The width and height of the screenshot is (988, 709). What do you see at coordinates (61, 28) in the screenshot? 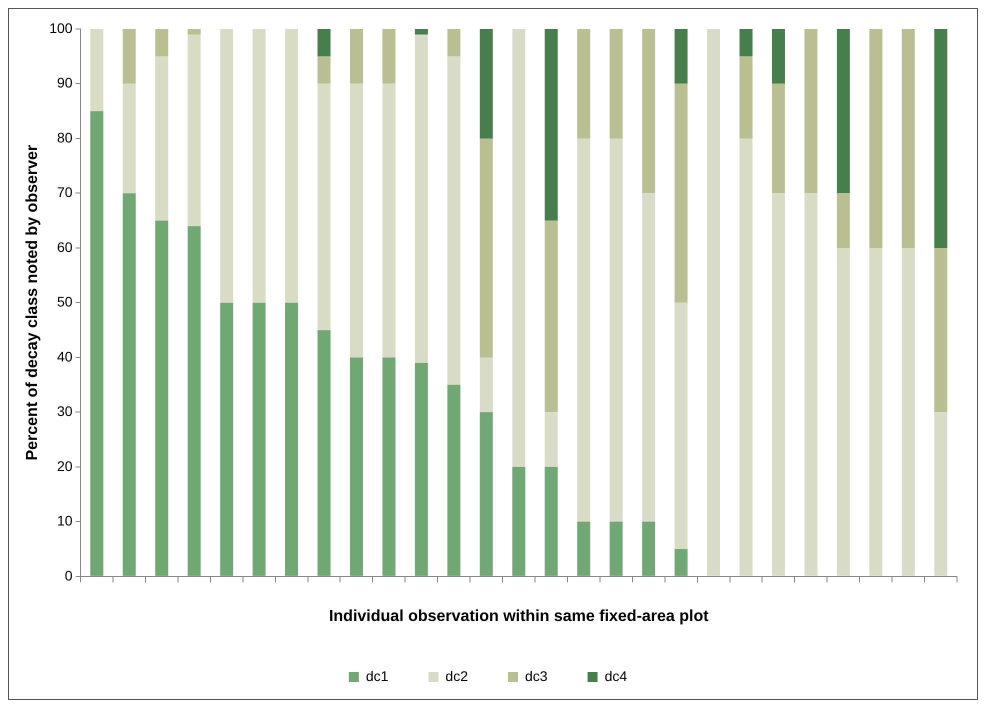
I see `y-tick-label: 100` at bounding box center [61, 28].